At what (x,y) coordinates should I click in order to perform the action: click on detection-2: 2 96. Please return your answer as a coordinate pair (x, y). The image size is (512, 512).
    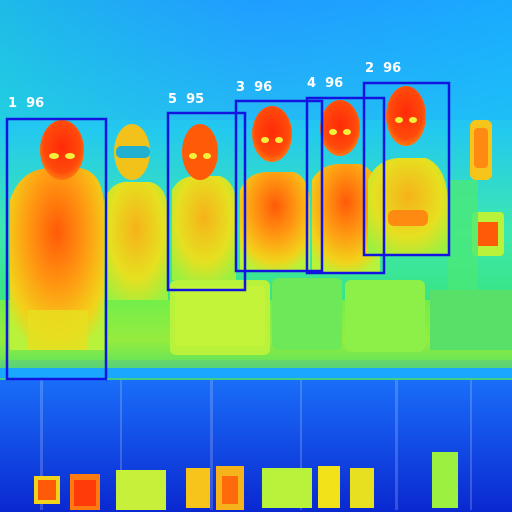
    Looking at the image, I should click on (406, 159).